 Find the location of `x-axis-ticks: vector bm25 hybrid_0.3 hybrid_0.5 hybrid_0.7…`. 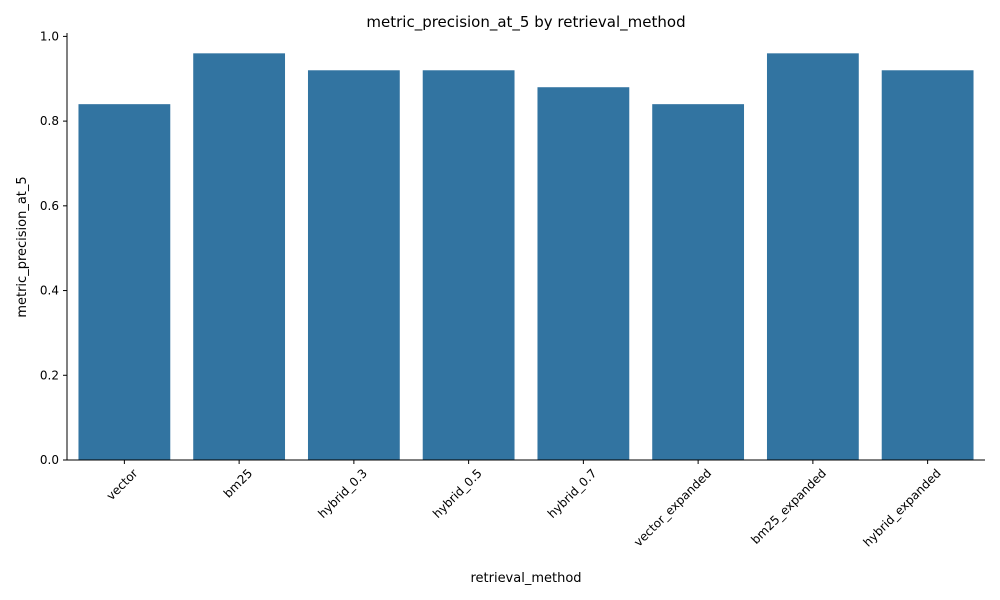

x-axis-ticks: vector bm25 hybrid_0.3 hybrid_0.5 hybrid_0.7… is located at coordinates (524, 504).